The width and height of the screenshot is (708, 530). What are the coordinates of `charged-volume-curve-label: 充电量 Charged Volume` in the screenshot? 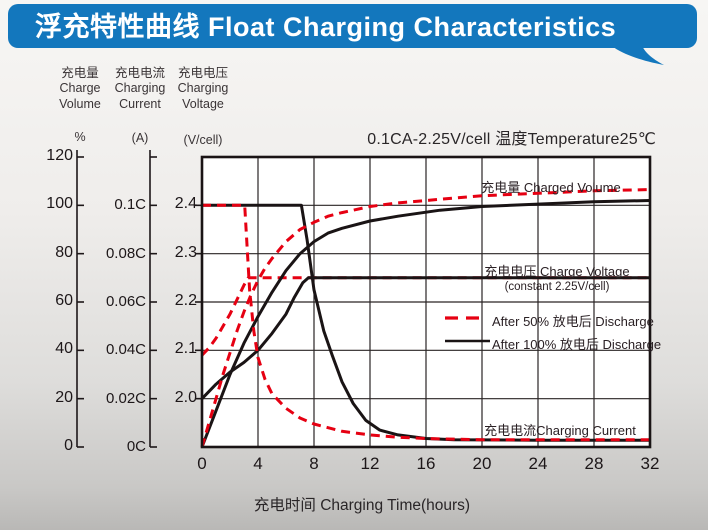 It's located at (551, 187).